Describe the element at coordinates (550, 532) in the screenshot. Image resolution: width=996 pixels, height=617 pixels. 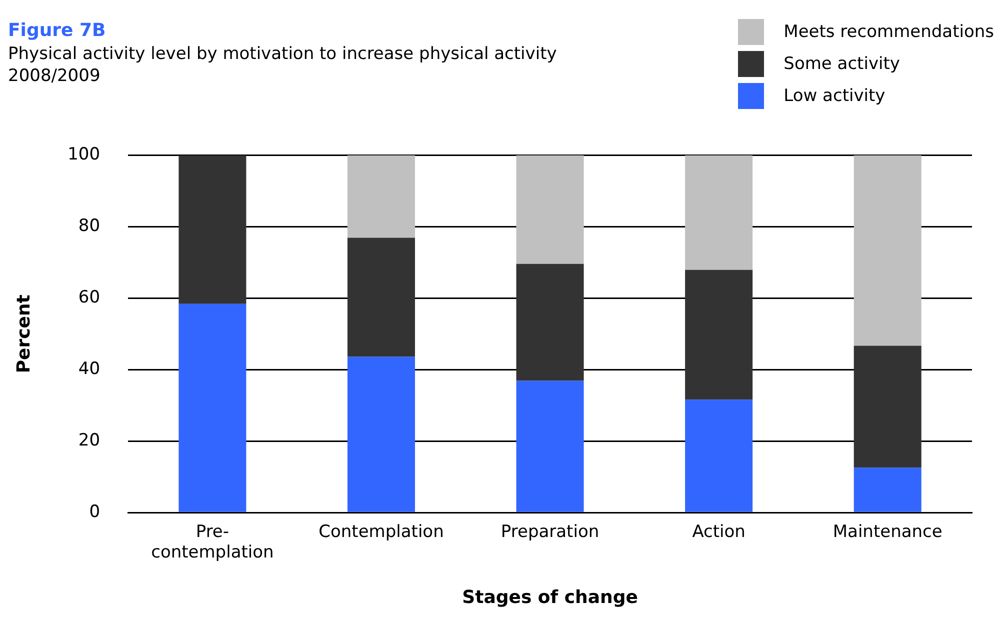
I see `x-tick-label: Preparation` at that location.